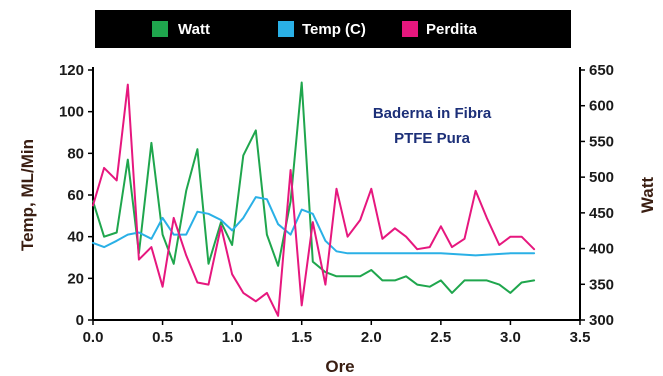 The width and height of the screenshot is (663, 376). I want to click on legend-swatch-temp, so click(286, 29).